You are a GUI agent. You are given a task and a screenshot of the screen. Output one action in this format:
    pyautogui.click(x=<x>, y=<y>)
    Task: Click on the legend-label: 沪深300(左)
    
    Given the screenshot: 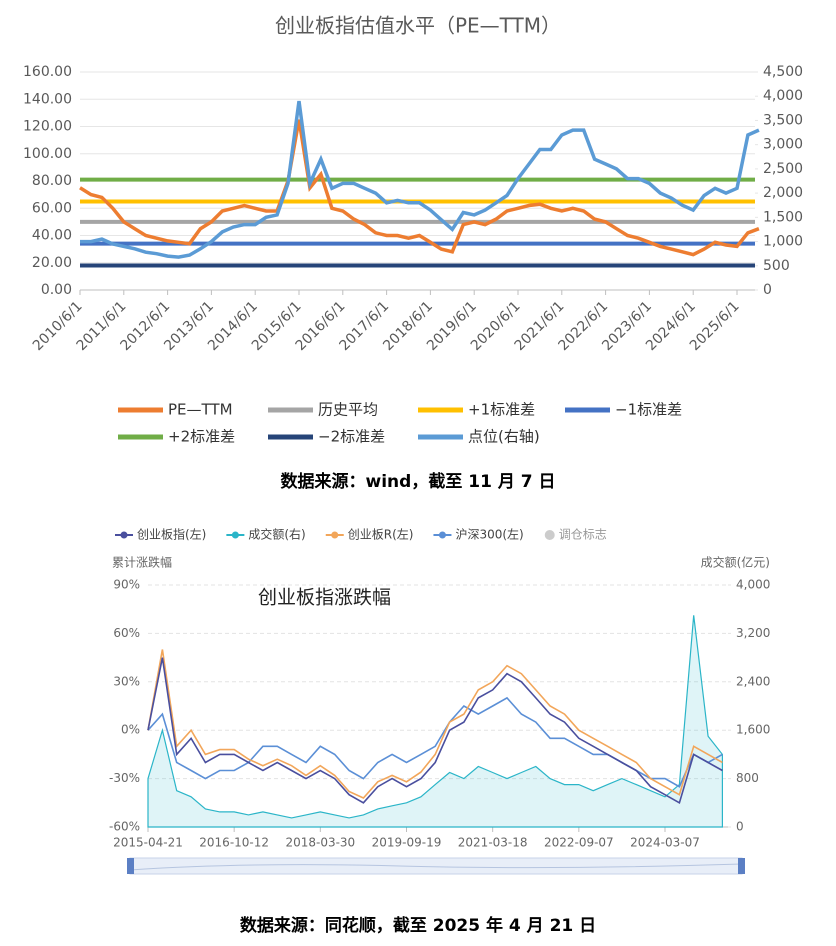 What is the action you would take?
    pyautogui.click(x=489, y=534)
    